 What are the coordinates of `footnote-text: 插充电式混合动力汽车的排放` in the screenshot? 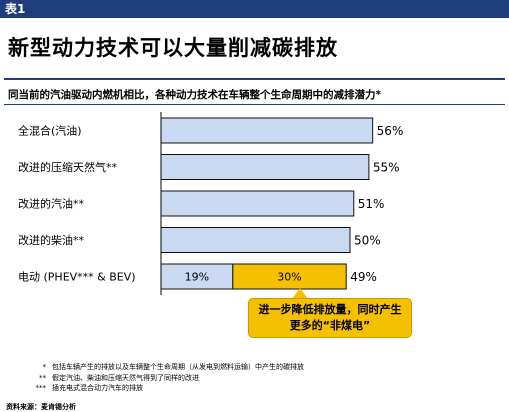 It's located at (97, 388).